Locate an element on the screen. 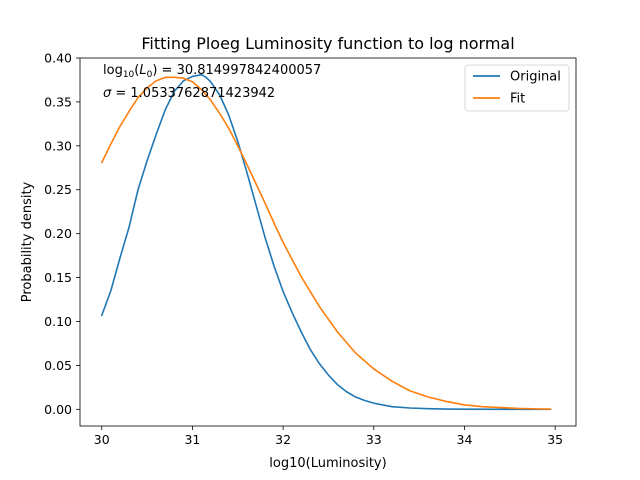 The width and height of the screenshot is (640, 480). x-tick-label: 30 is located at coordinates (102, 439).